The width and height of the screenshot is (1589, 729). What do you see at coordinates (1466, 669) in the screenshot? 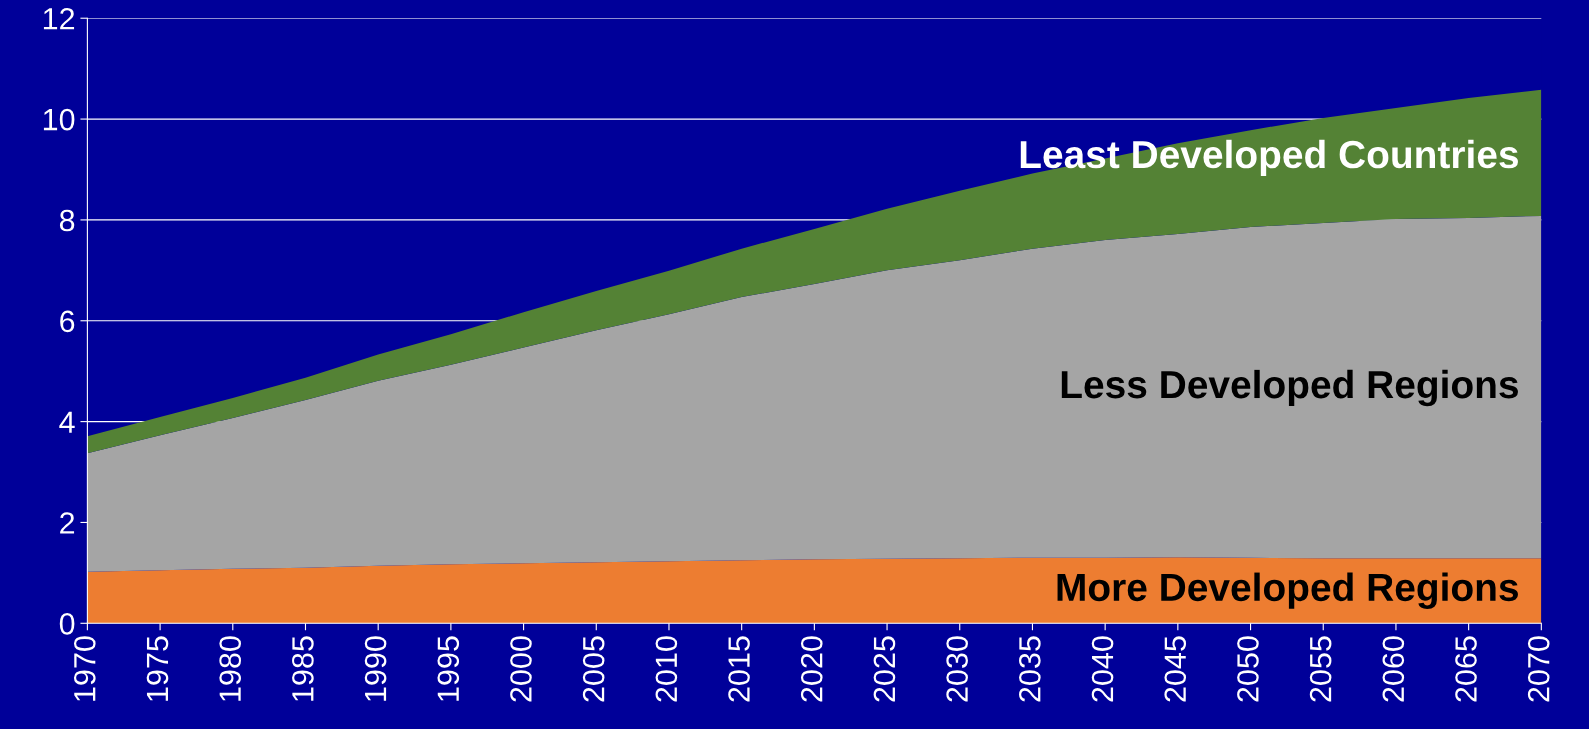
I see `x-tick-label: 2065` at bounding box center [1466, 669].